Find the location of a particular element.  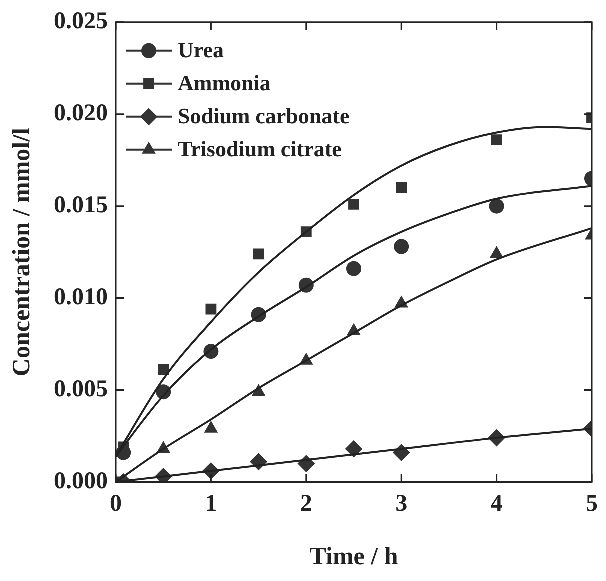

y-tick-label: 0.010 is located at coordinates (81, 297).